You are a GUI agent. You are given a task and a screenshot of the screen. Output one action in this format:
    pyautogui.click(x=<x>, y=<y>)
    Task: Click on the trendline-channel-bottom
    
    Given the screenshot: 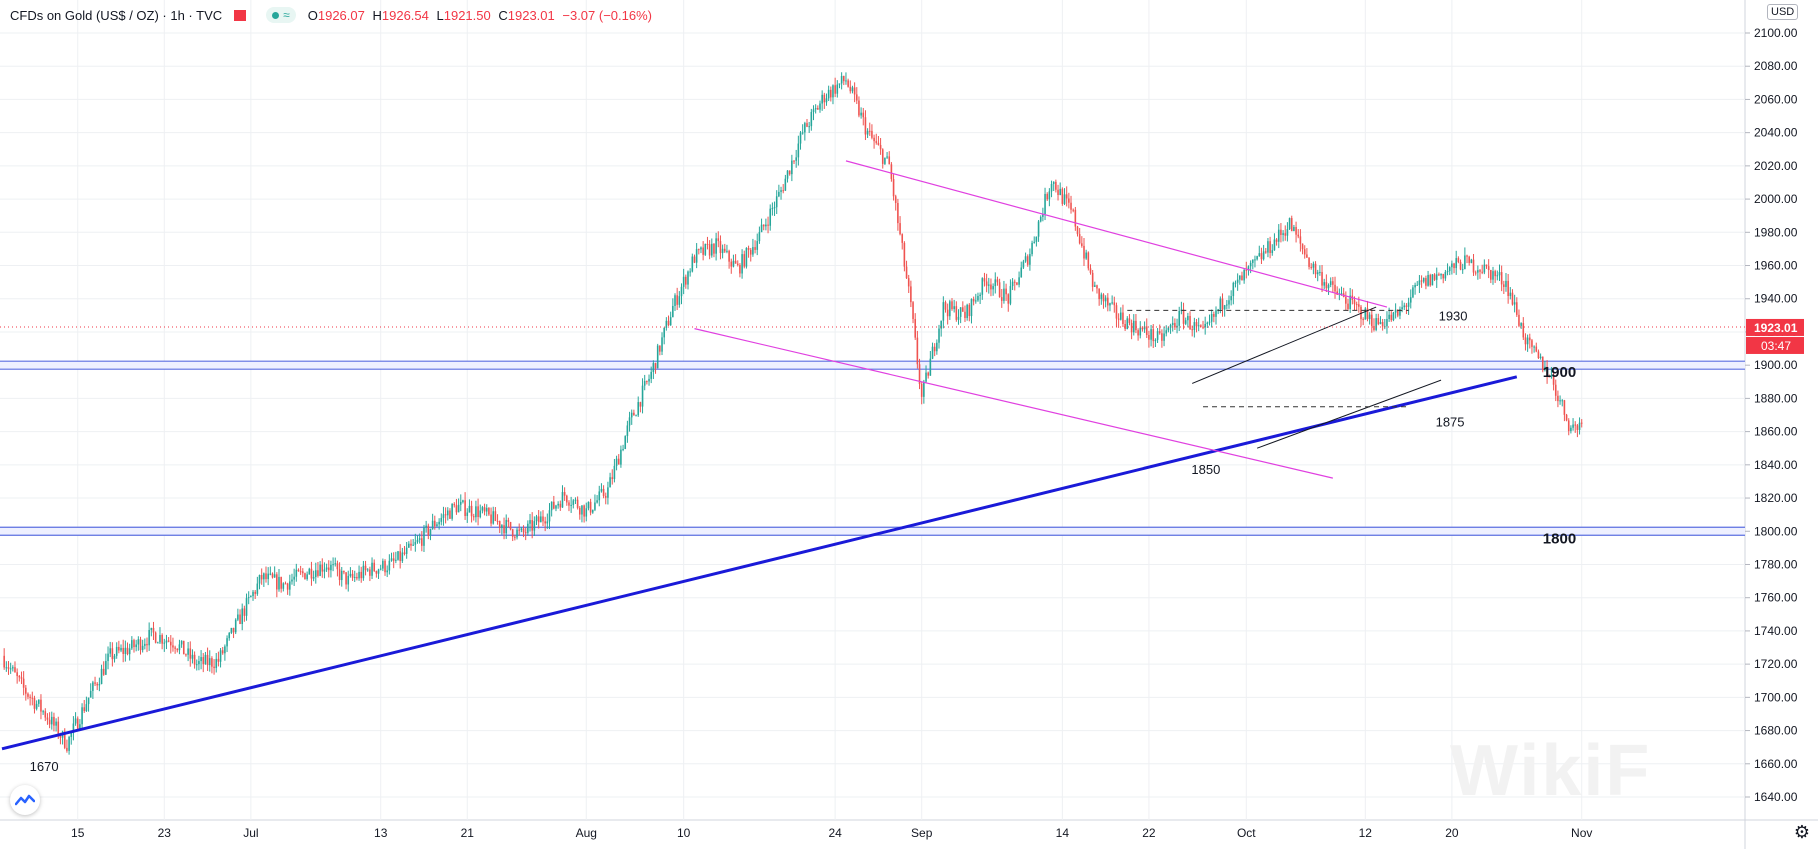 What is the action you would take?
    pyautogui.click(x=1013, y=403)
    